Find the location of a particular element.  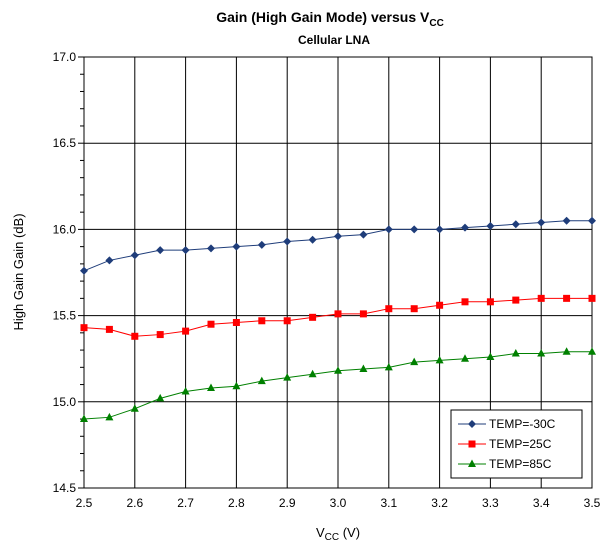

x-tick-label: 3.2 is located at coordinates (439, 503).